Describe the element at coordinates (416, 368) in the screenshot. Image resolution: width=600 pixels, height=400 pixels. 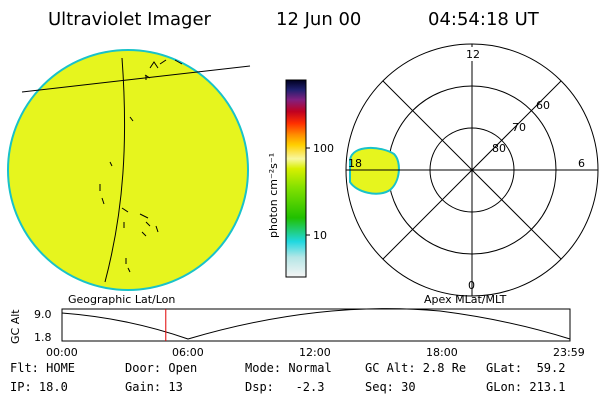
I see `status-gc-altitude: GC Alt: 2.8 Re` at that location.